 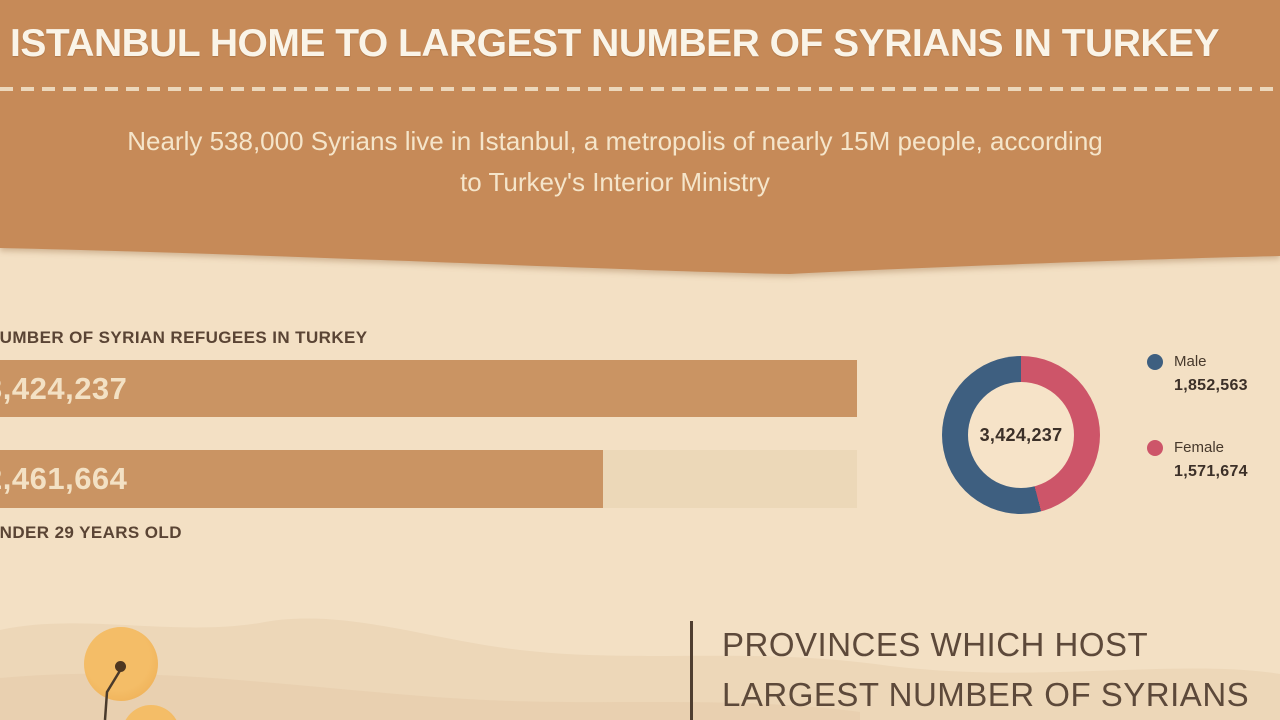 What do you see at coordinates (113, 694) in the screenshot?
I see `bubble-pointer-line` at bounding box center [113, 694].